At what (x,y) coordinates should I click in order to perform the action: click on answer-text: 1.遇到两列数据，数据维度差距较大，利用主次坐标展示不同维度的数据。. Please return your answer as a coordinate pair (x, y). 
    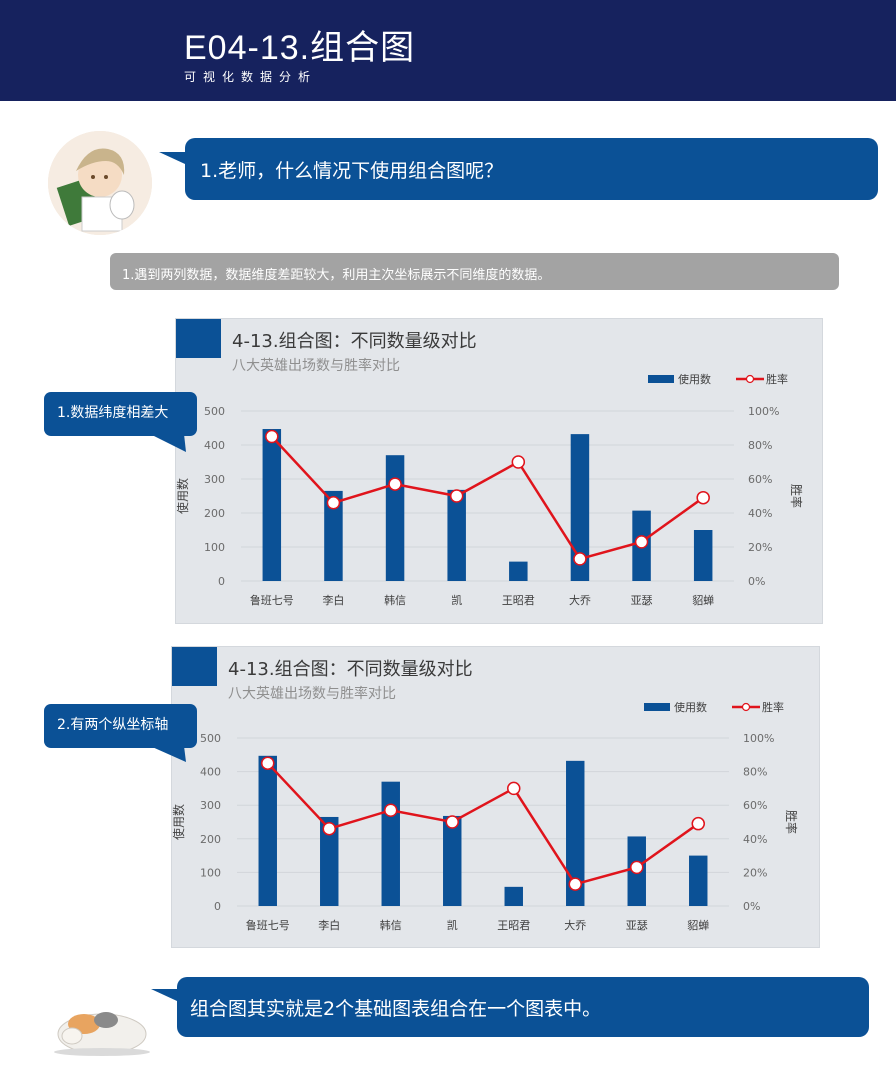
    Looking at the image, I should click on (336, 275).